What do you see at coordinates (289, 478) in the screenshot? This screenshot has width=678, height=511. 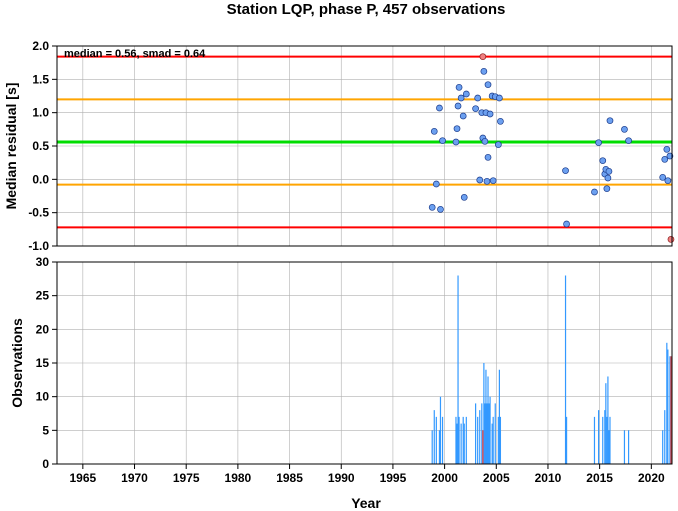 I see `x-tick-label: 1985` at bounding box center [289, 478].